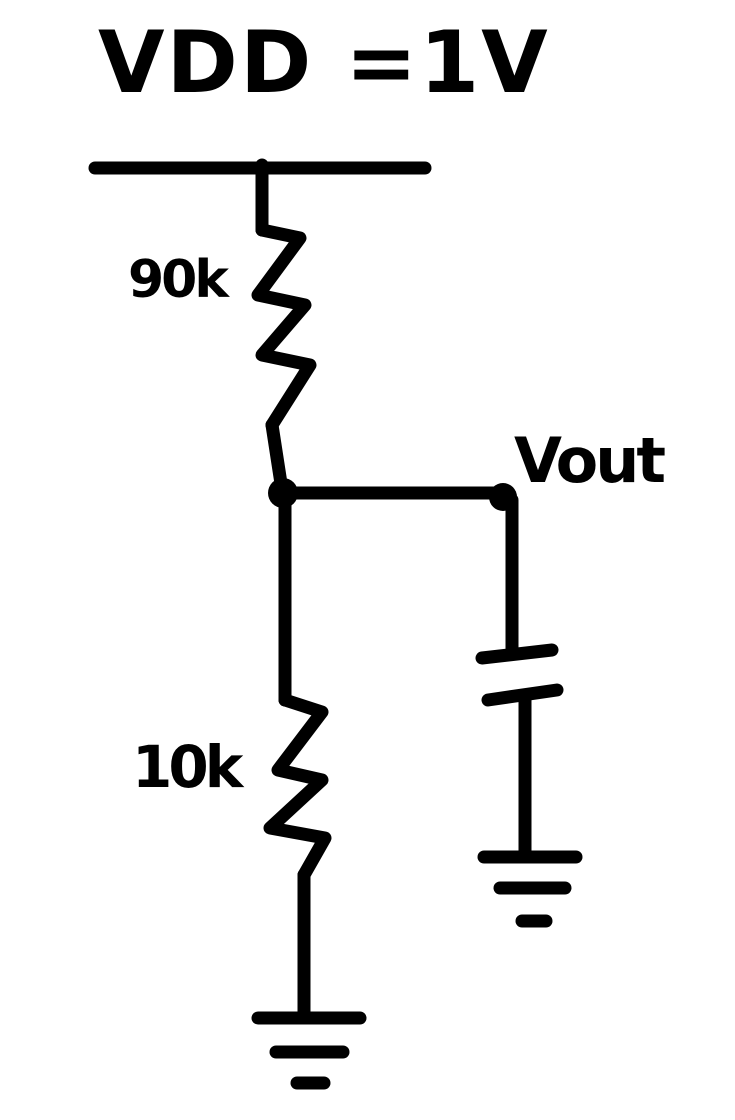 This screenshot has width=735, height=1120. What do you see at coordinates (309, 1050) in the screenshot?
I see `ground-symbol-resistor` at bounding box center [309, 1050].